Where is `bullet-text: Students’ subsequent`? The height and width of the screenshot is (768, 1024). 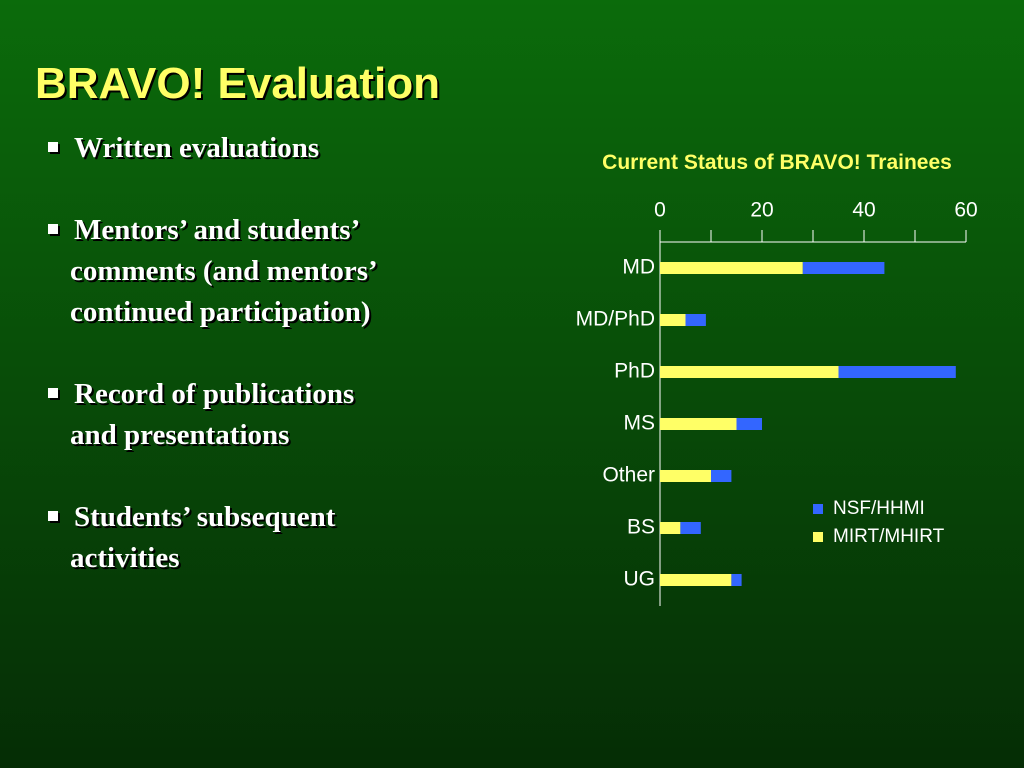 bullet-text: Students’ subsequent is located at coordinates (205, 517).